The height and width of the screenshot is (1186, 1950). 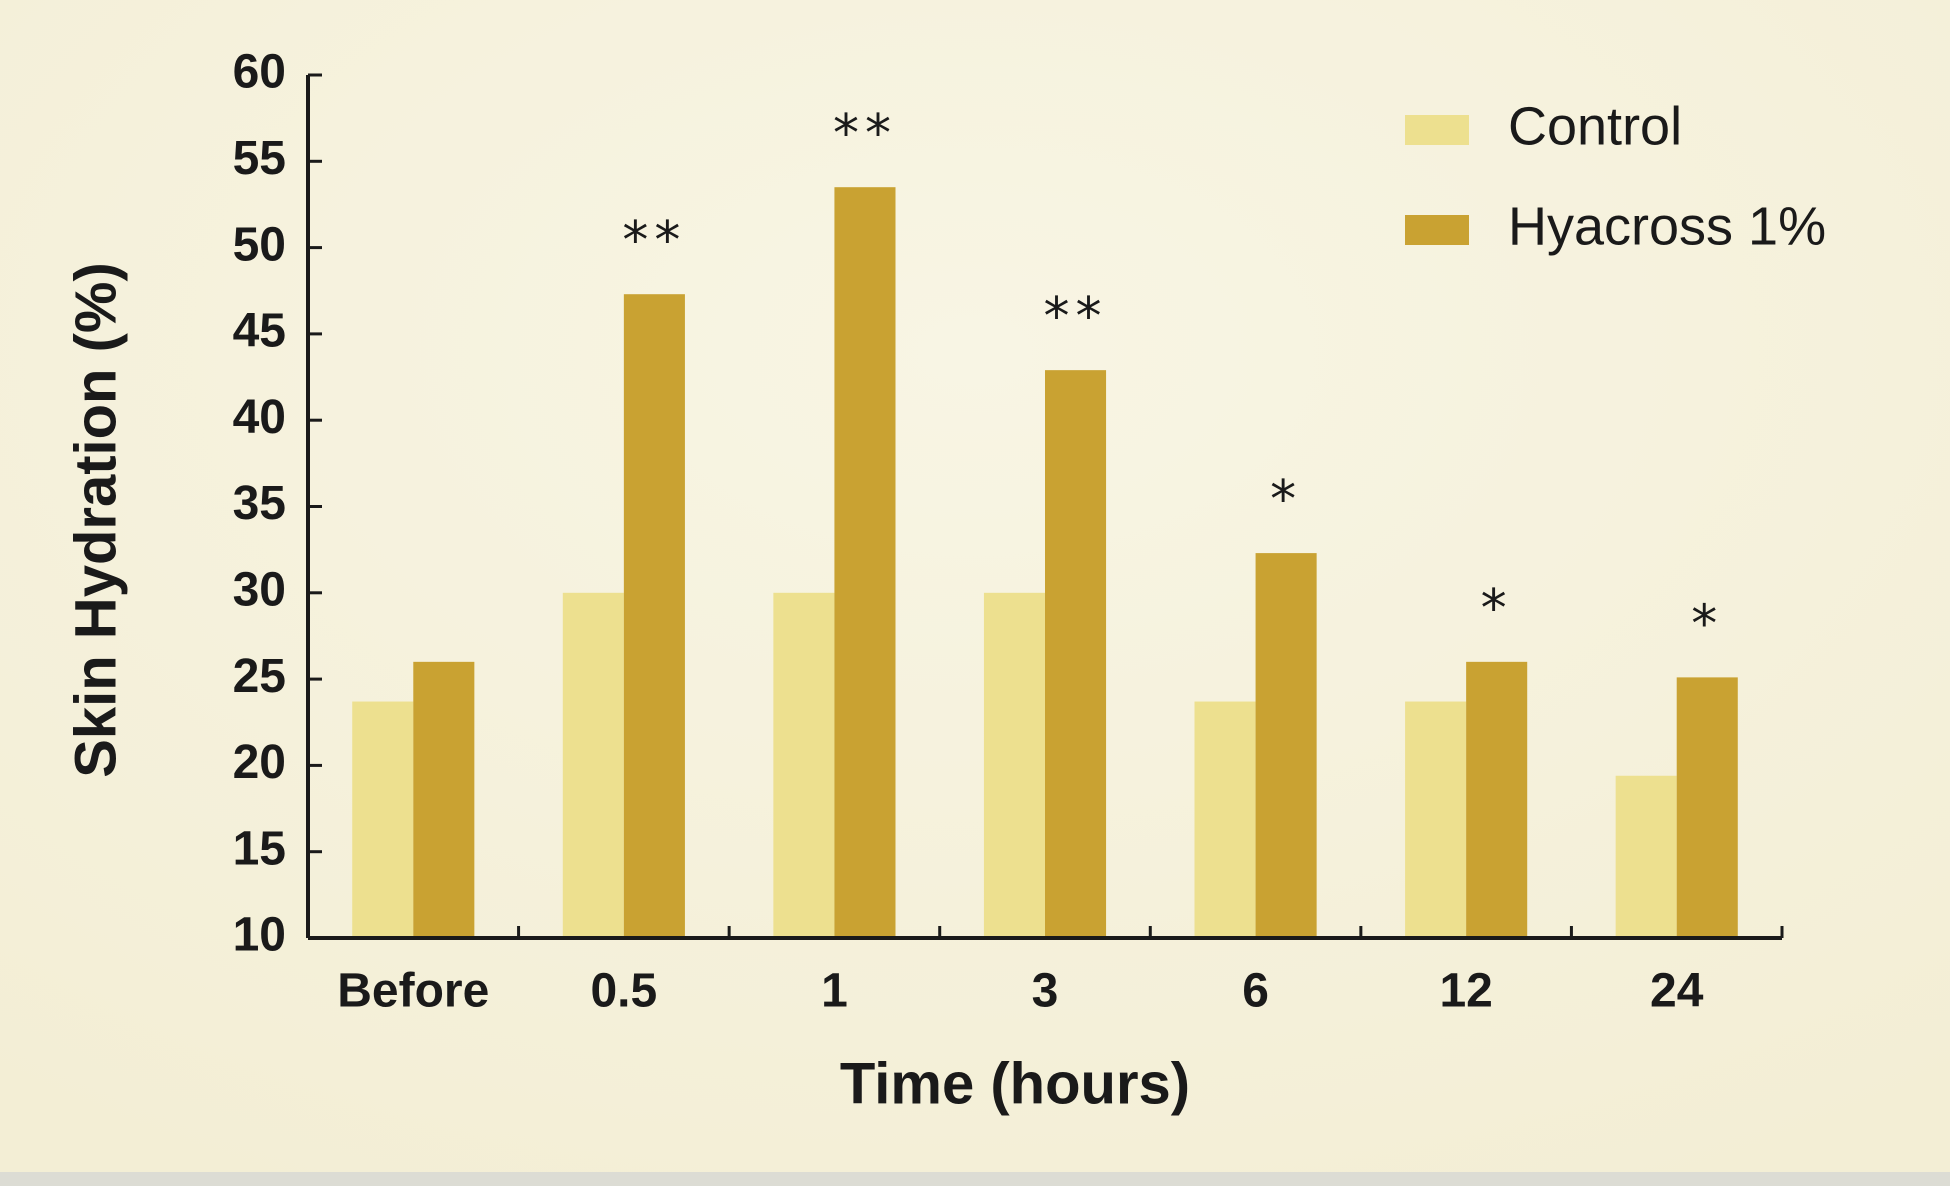 I want to click on y-tick-label: 55, so click(x=259, y=158).